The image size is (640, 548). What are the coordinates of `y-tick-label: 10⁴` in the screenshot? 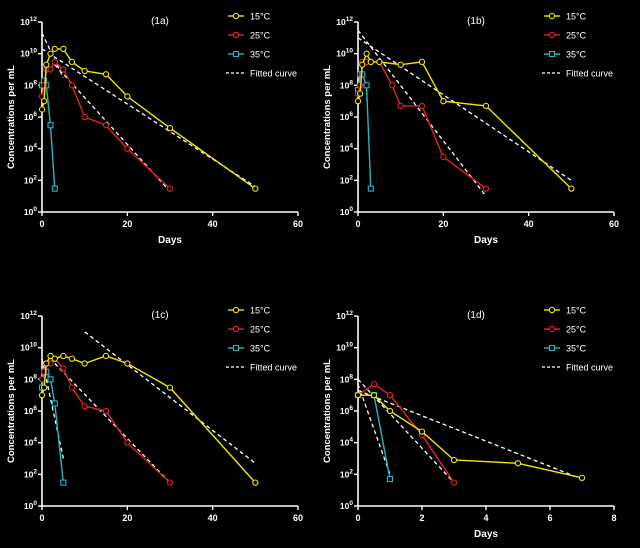 It's located at (346, 442).